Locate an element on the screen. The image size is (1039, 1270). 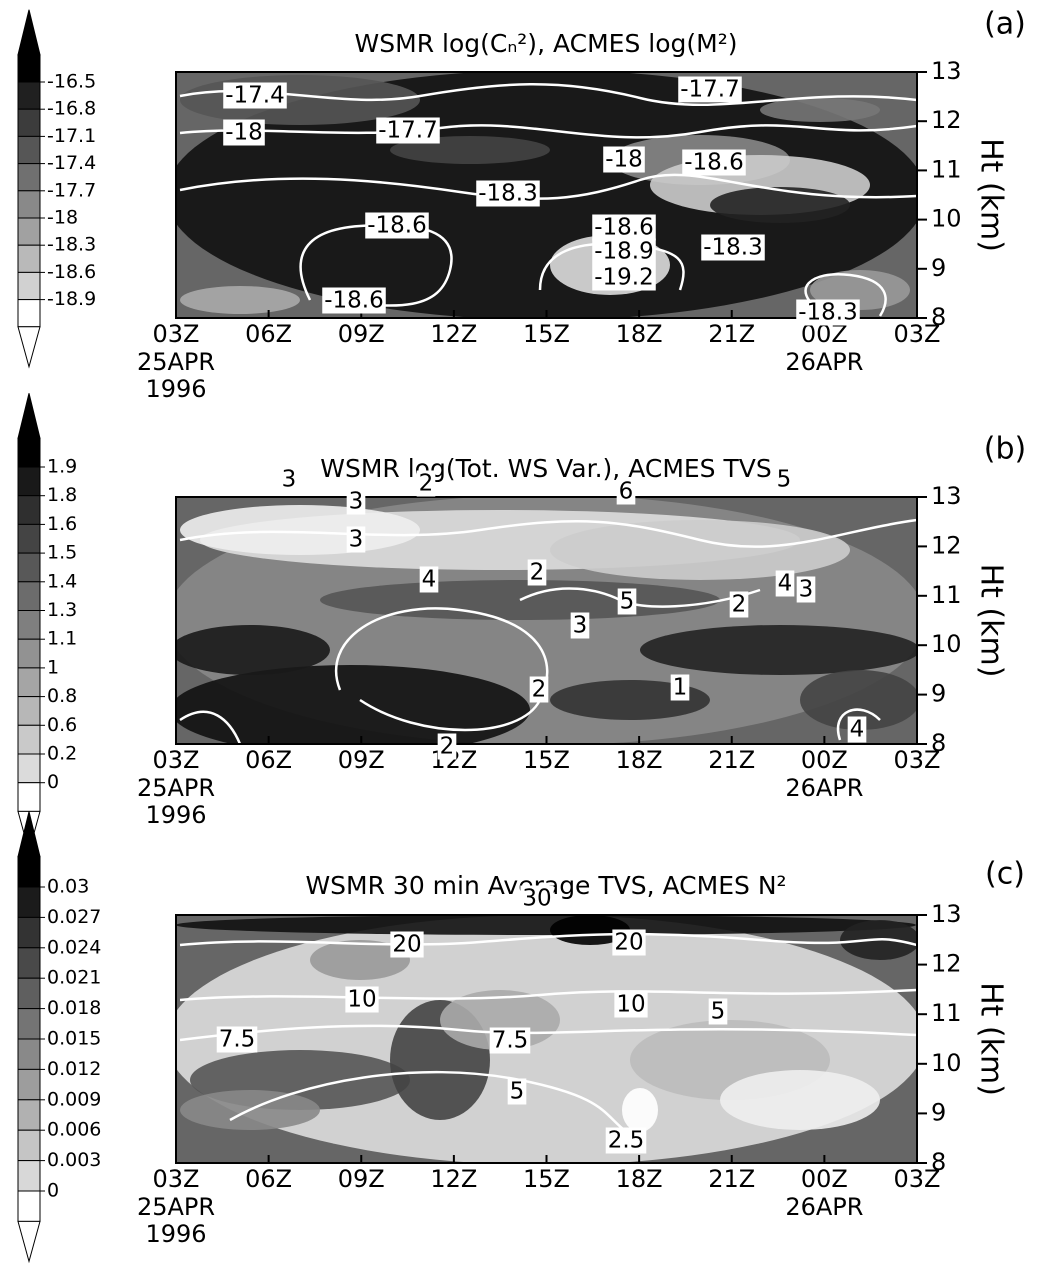
colorbar-label: 1.6 is located at coordinates (62, 524).